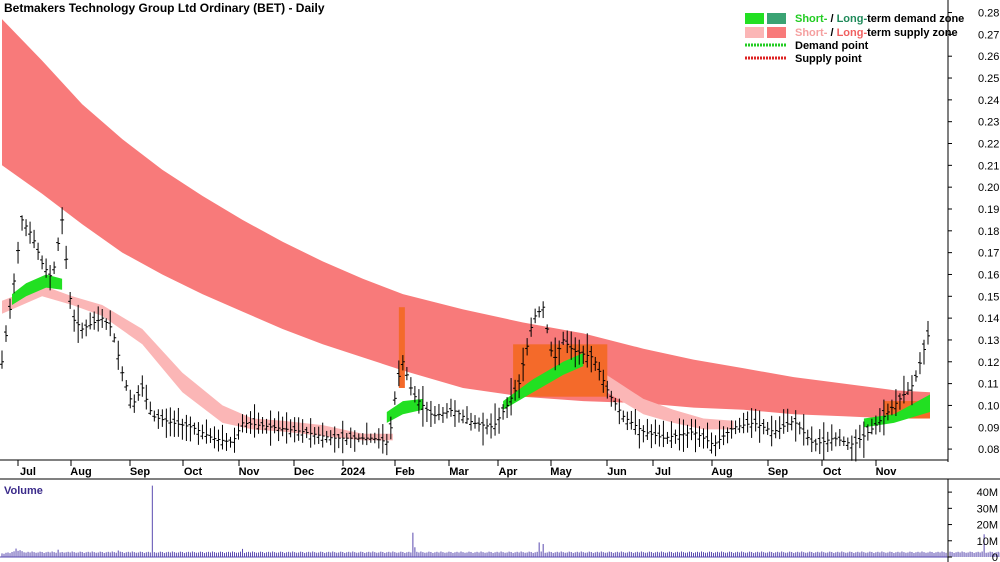  What do you see at coordinates (304, 472) in the screenshot?
I see `x-tick-label: Dec` at bounding box center [304, 472].